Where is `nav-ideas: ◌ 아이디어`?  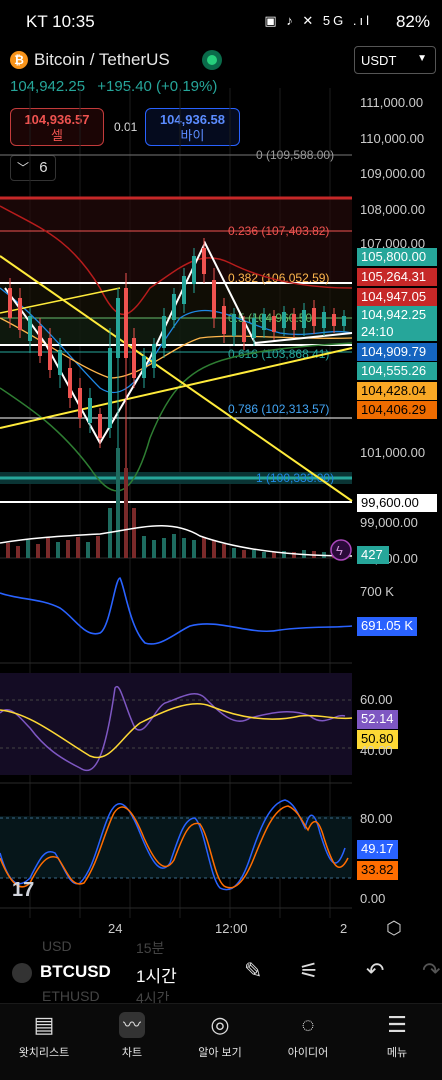 nav-ideas: ◌ 아이디어 is located at coordinates (308, 1036).